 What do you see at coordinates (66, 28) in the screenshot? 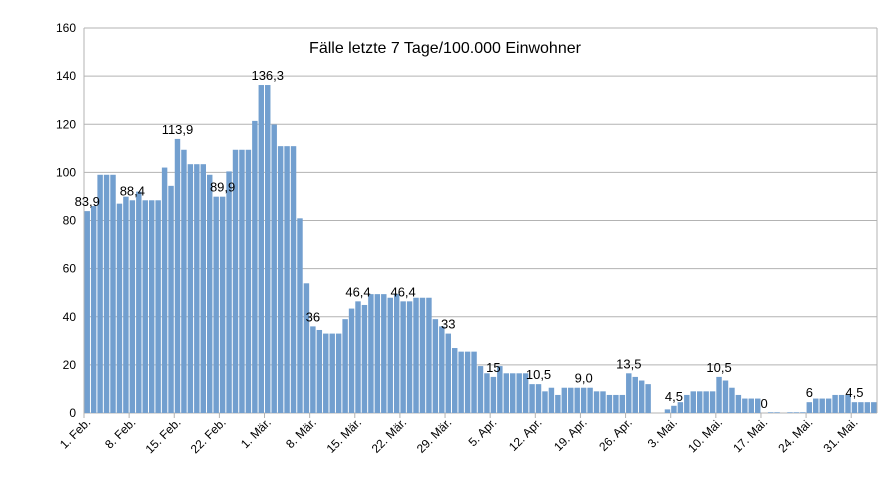
I see `y-tick-label: 160` at bounding box center [66, 28].